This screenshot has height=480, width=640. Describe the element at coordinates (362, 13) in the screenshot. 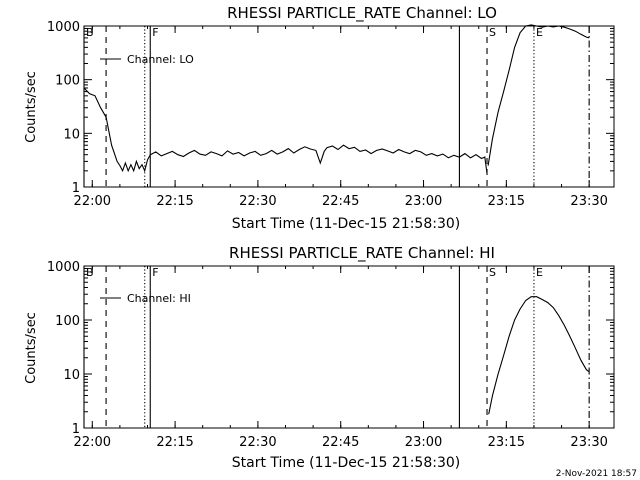

I see `chart-title: RHESSI PARTICLE_RATE Channel: LO` at that location.